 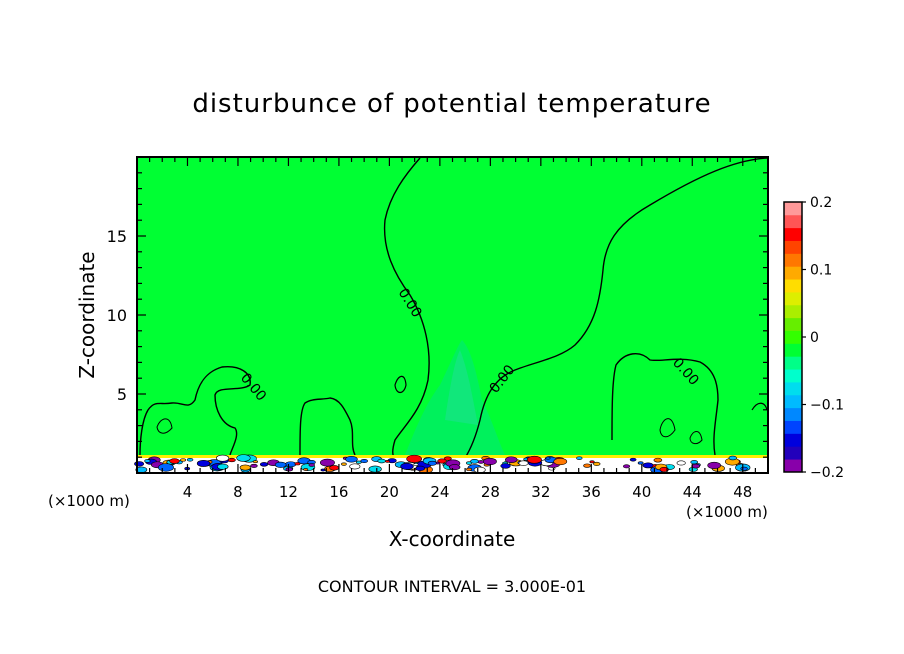 What do you see at coordinates (439, 492) in the screenshot?
I see `x-tick-label: 24` at bounding box center [439, 492].